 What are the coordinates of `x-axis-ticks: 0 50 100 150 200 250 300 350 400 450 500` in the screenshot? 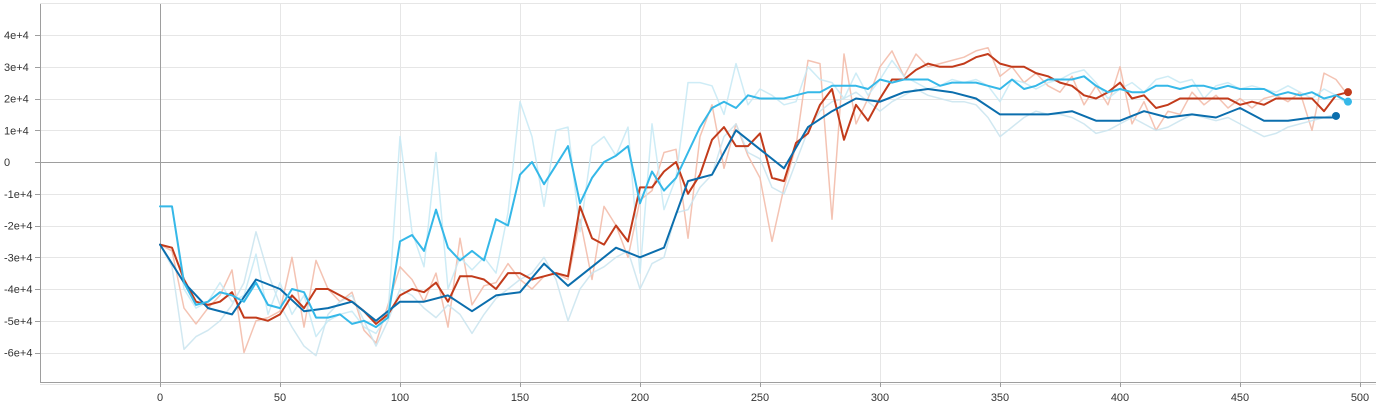 It's located at (763, 393).